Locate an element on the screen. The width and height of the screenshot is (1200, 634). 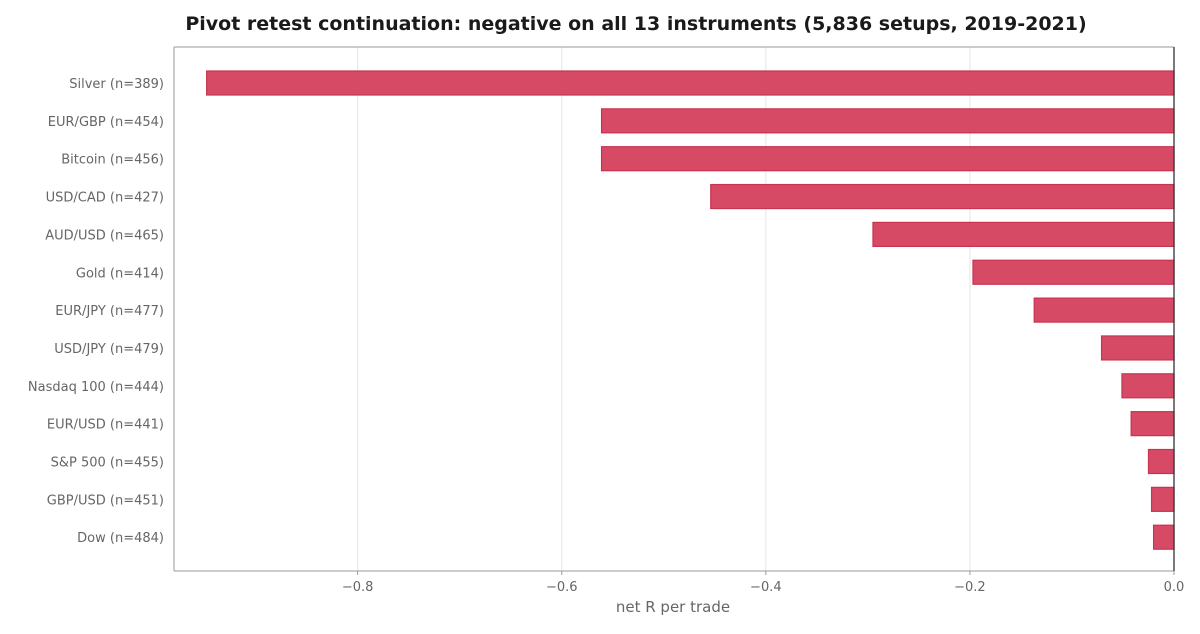
x-tick-labels: −0.8 −0.6 −0.4 −0.2 0.0 is located at coordinates (763, 583).